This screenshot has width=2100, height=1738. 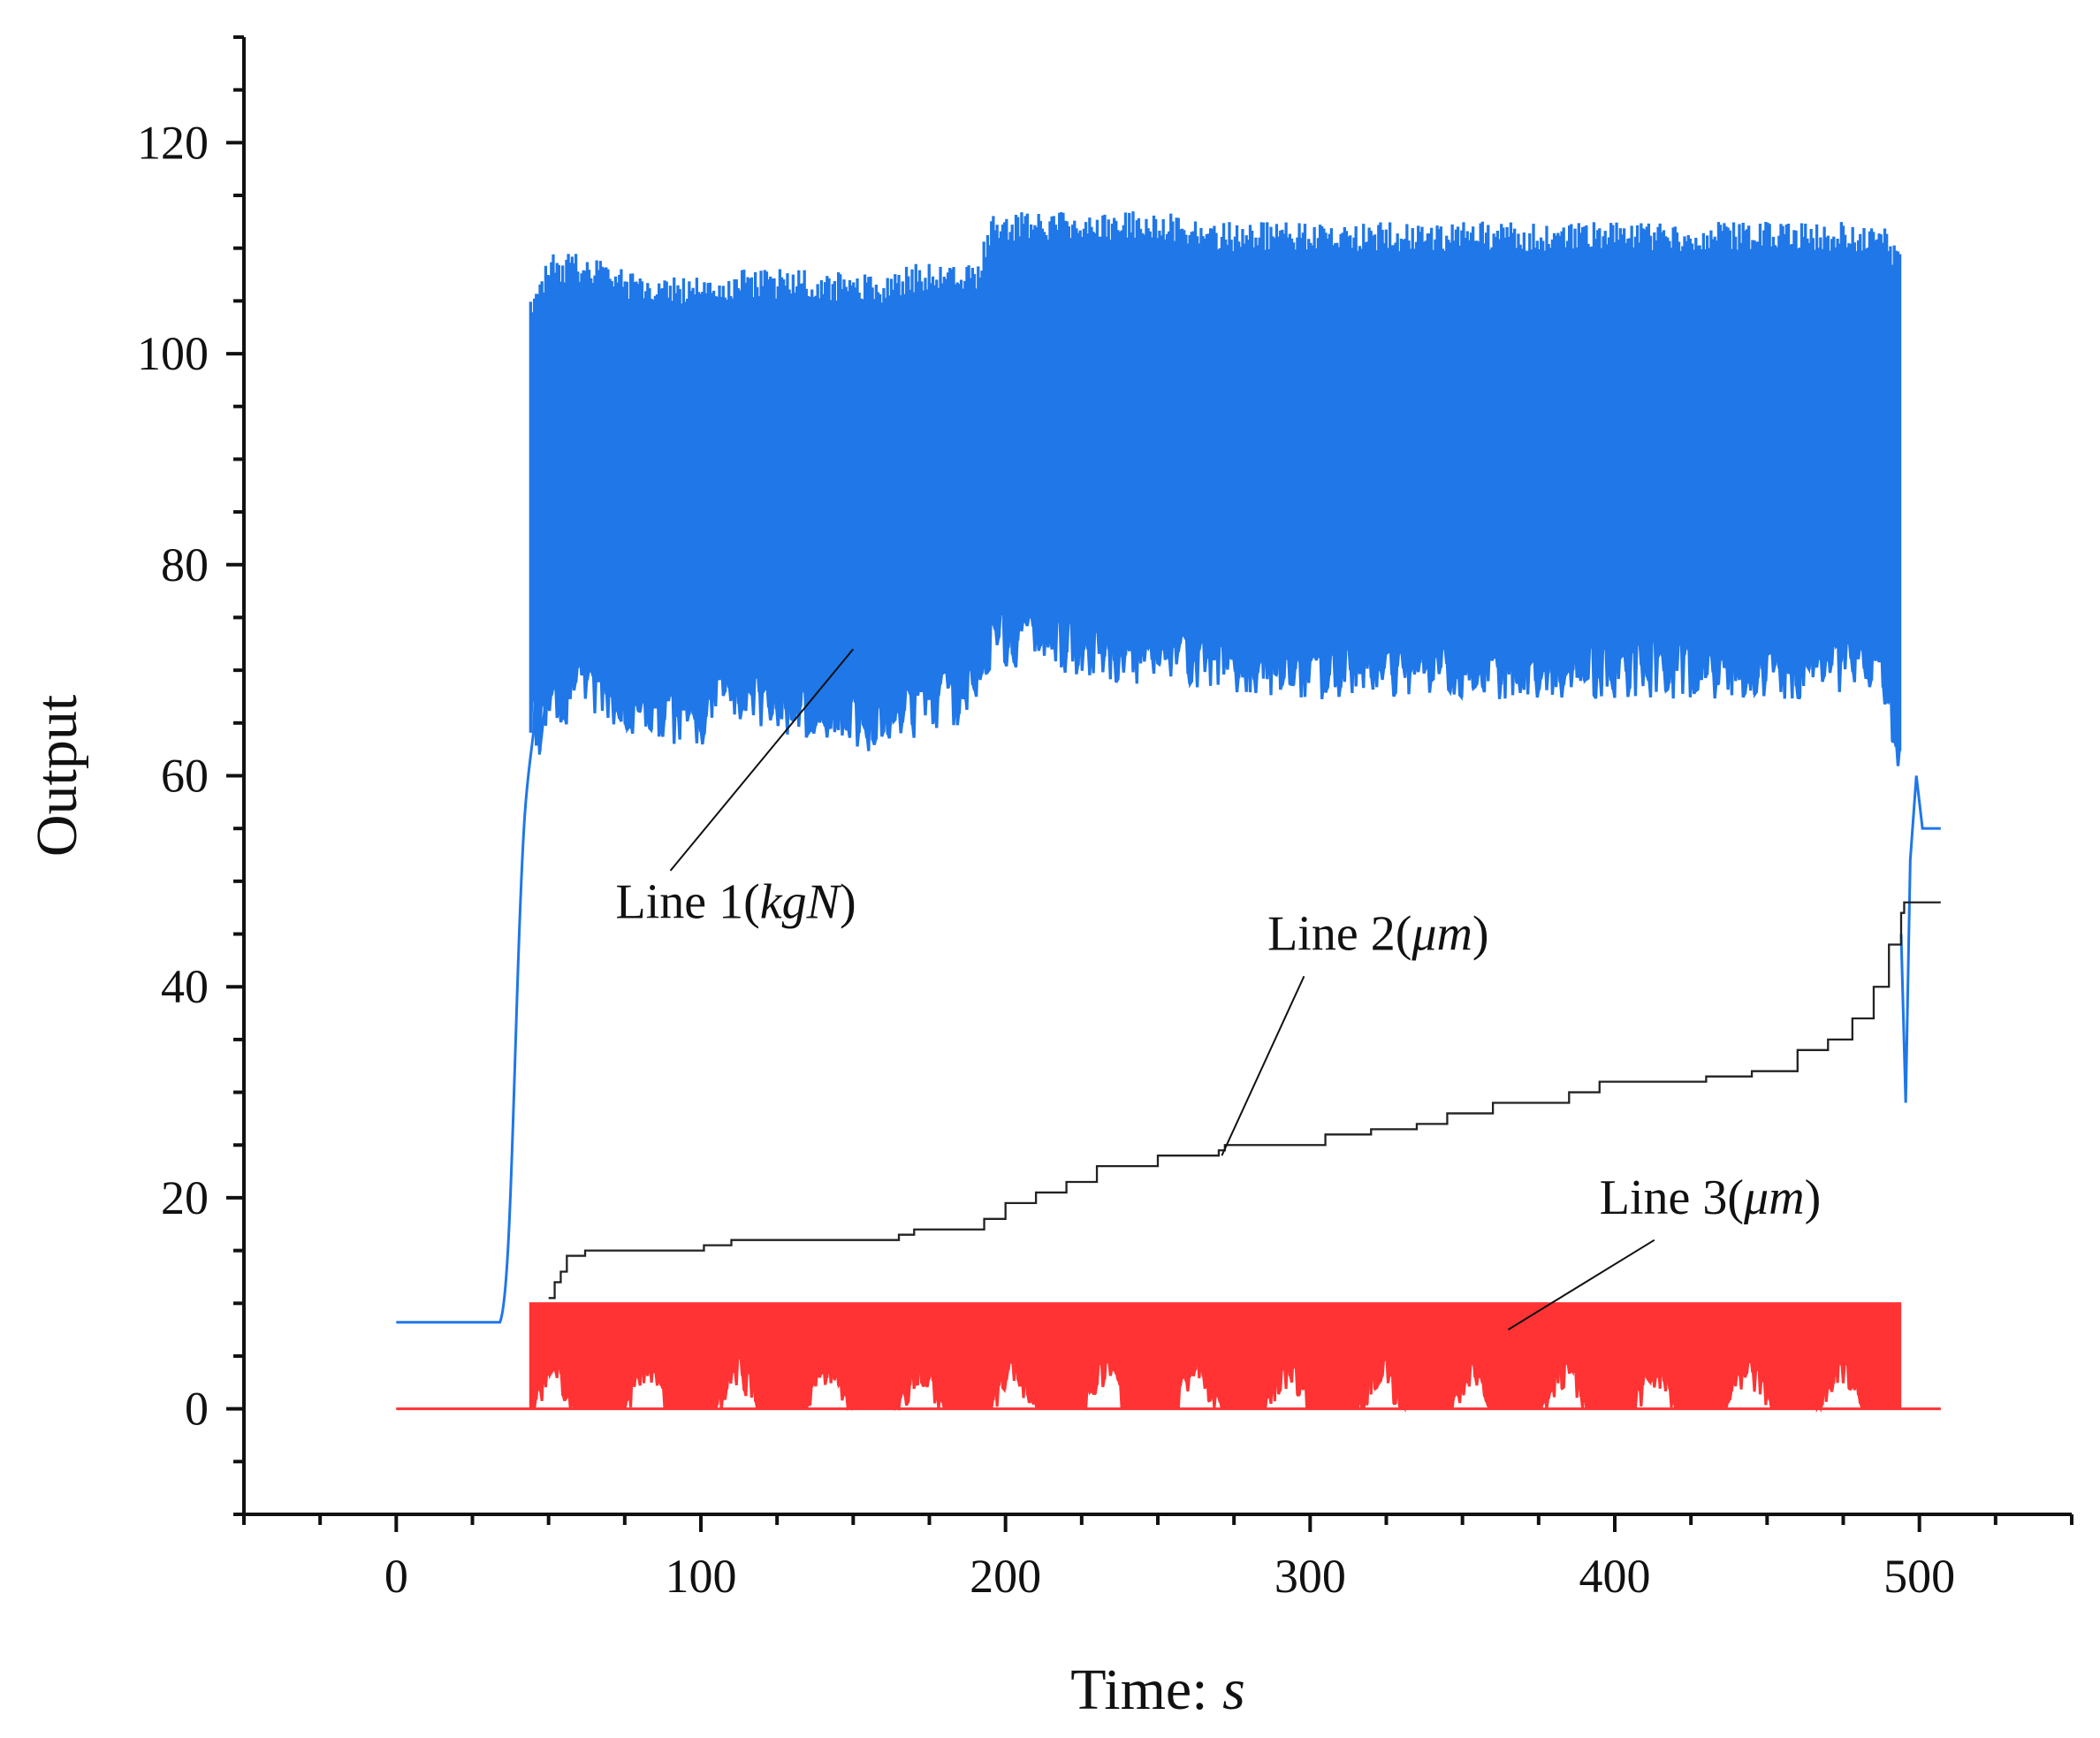 I want to click on line3-label-prefix: Line 3(, so click(x=1672, y=1197).